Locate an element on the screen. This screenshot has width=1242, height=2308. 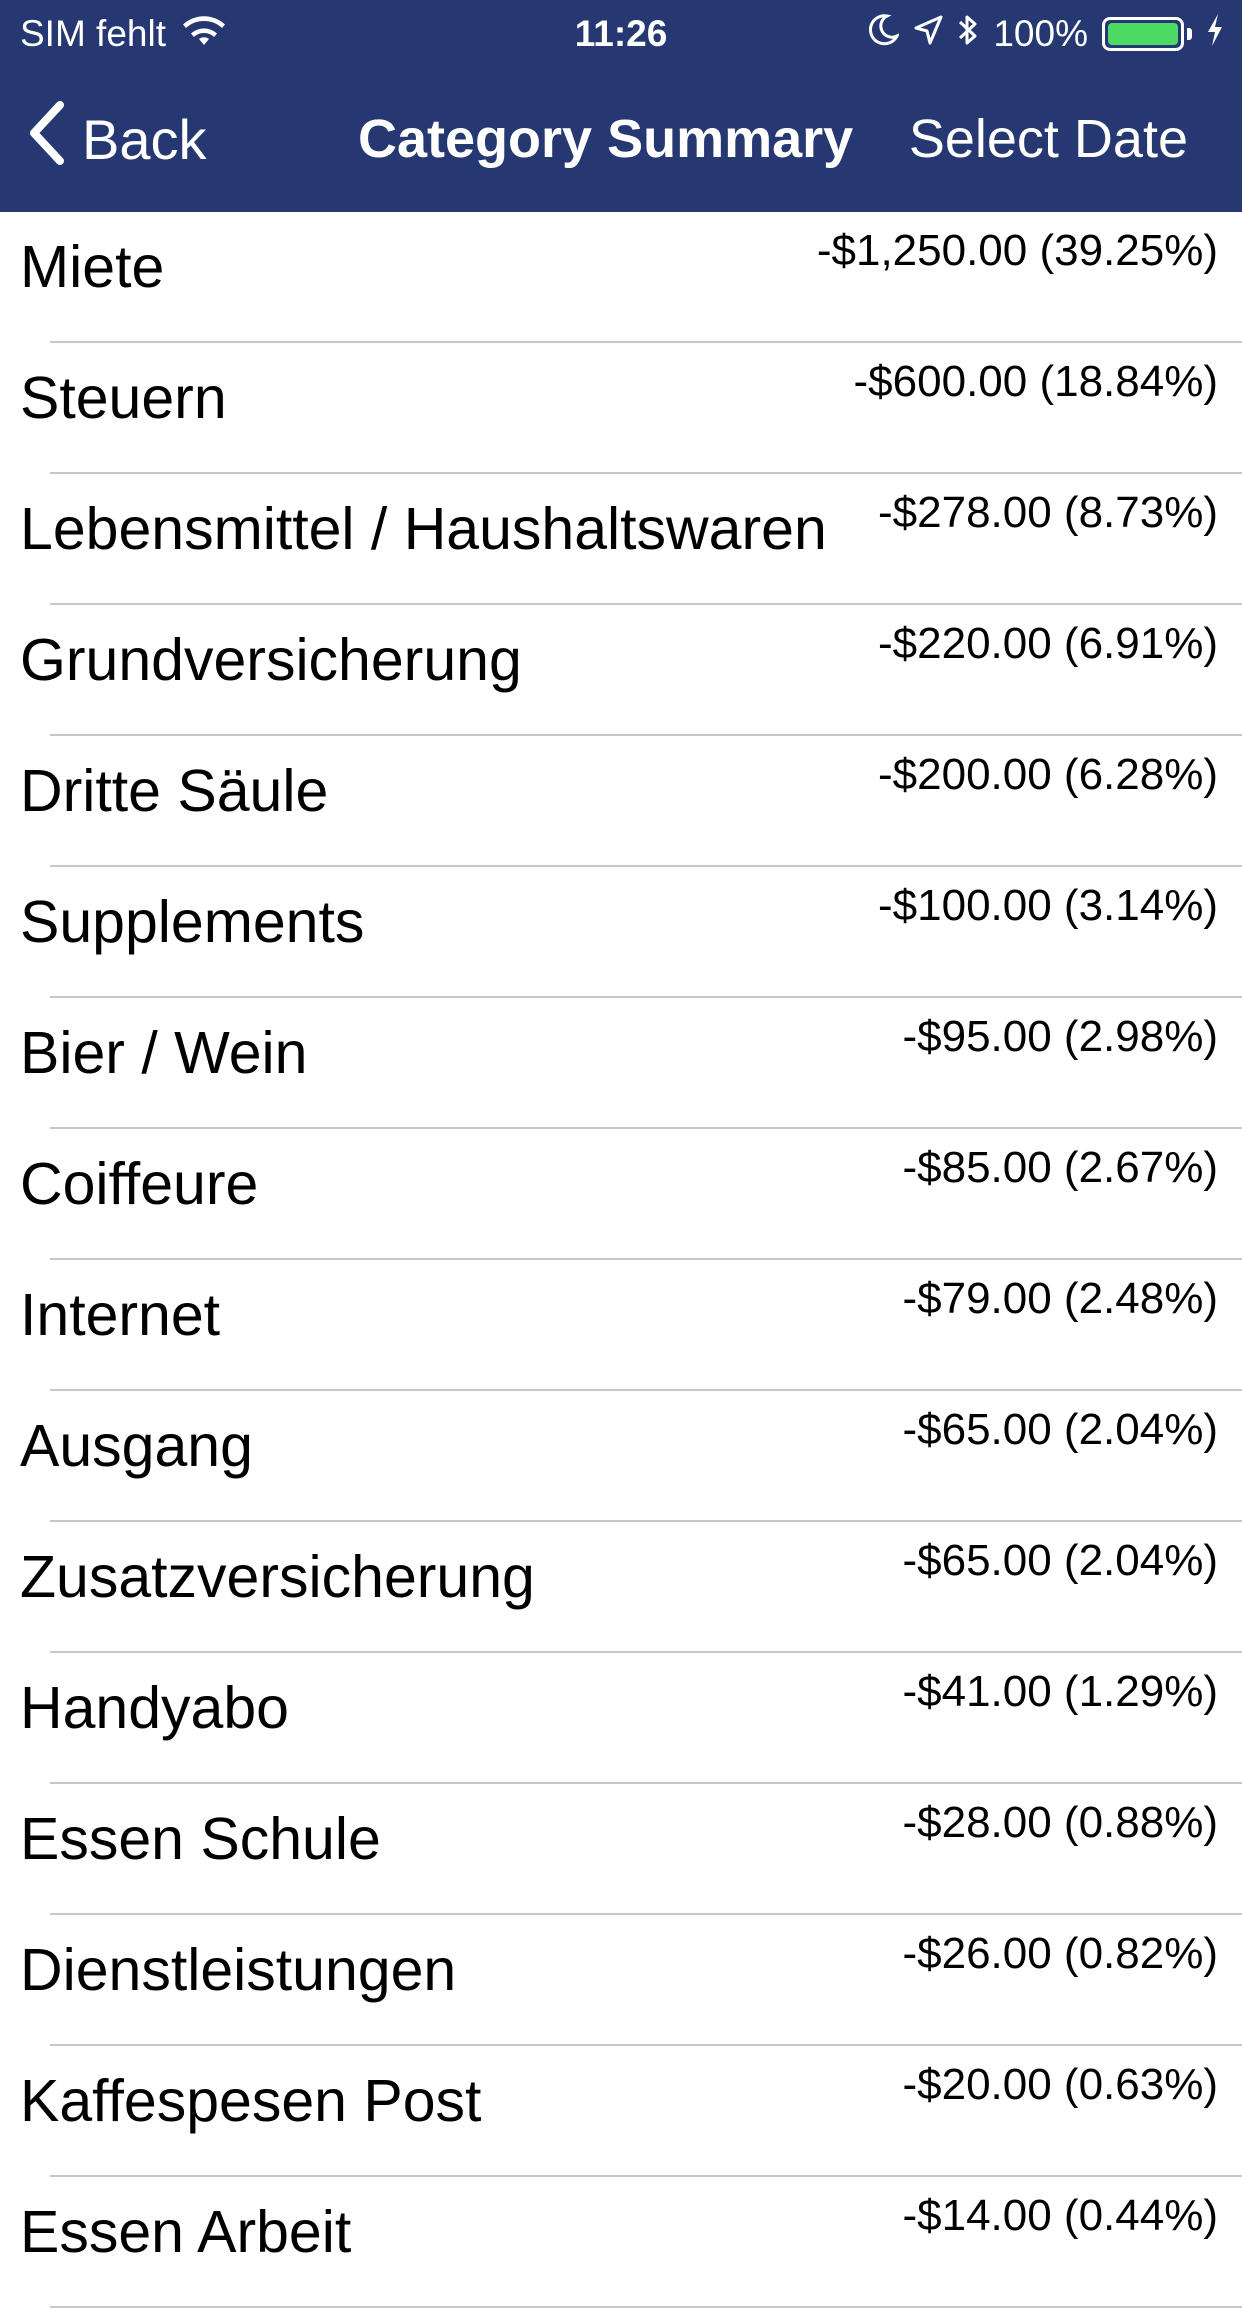
bluetooth-icon is located at coordinates (968, 34).